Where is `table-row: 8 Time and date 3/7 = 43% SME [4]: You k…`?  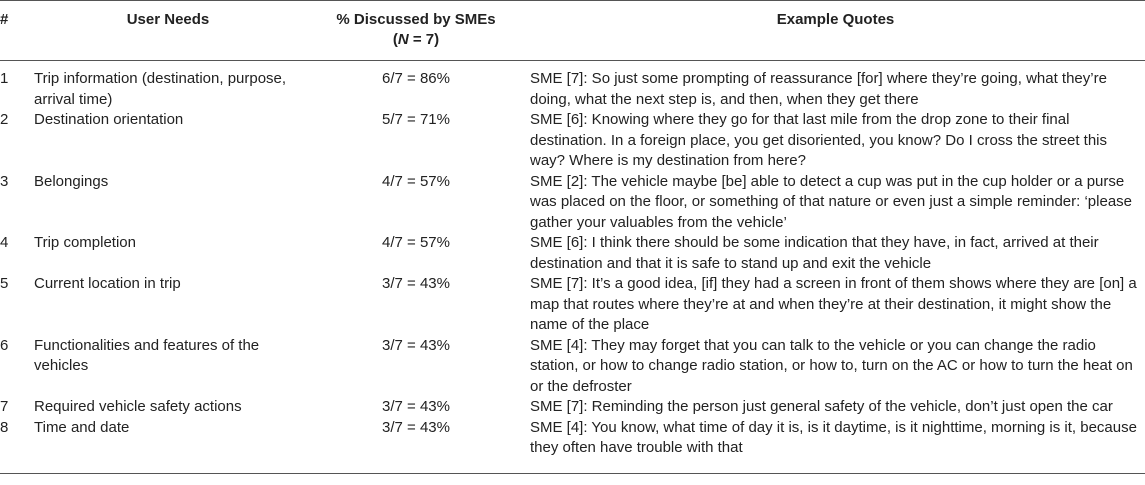 table-row: 8 Time and date 3/7 = 43% SME [4]: You k… is located at coordinates (572, 445).